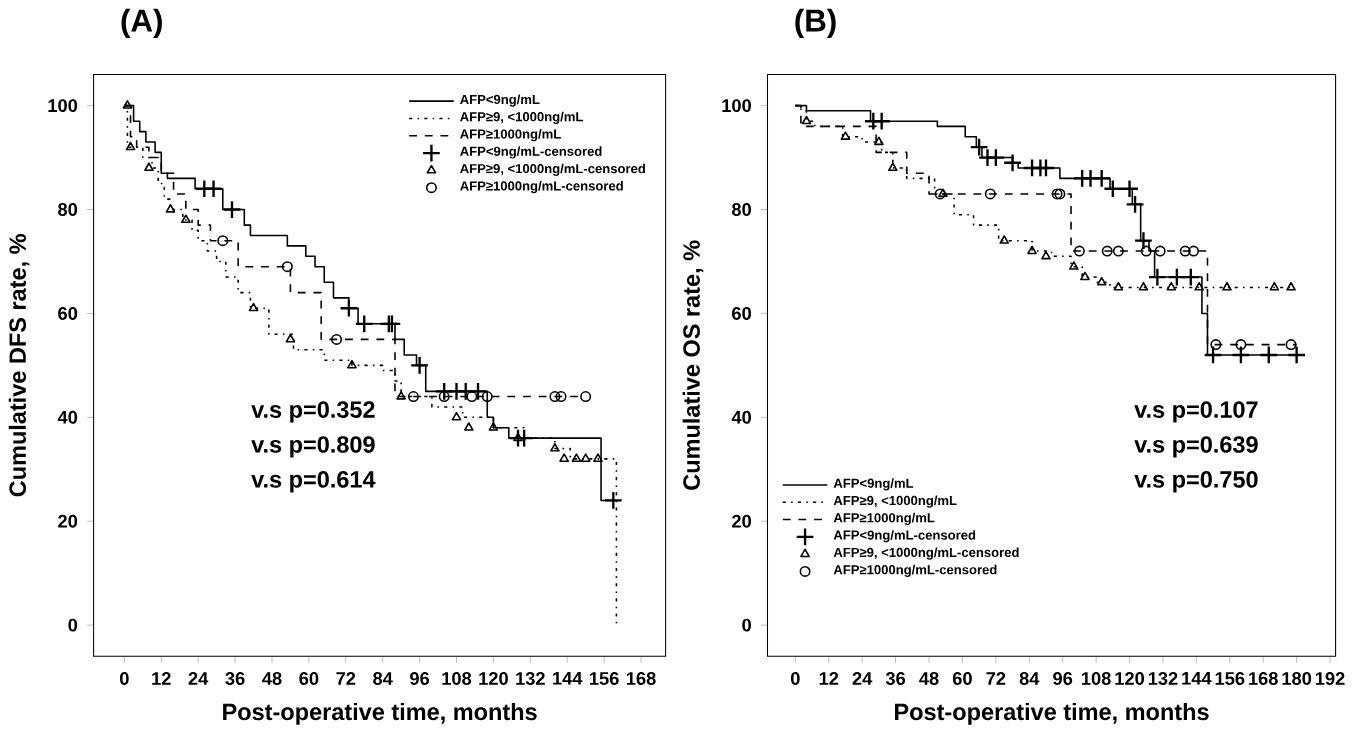 The image size is (1354, 734). I want to click on y-axis-title: Cumulative OS rate, %, so click(693, 365).